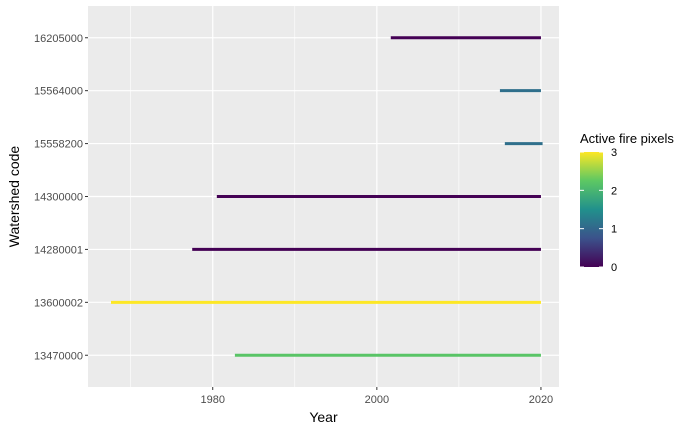  What do you see at coordinates (323, 417) in the screenshot?
I see `x-axis-title: Year` at bounding box center [323, 417].